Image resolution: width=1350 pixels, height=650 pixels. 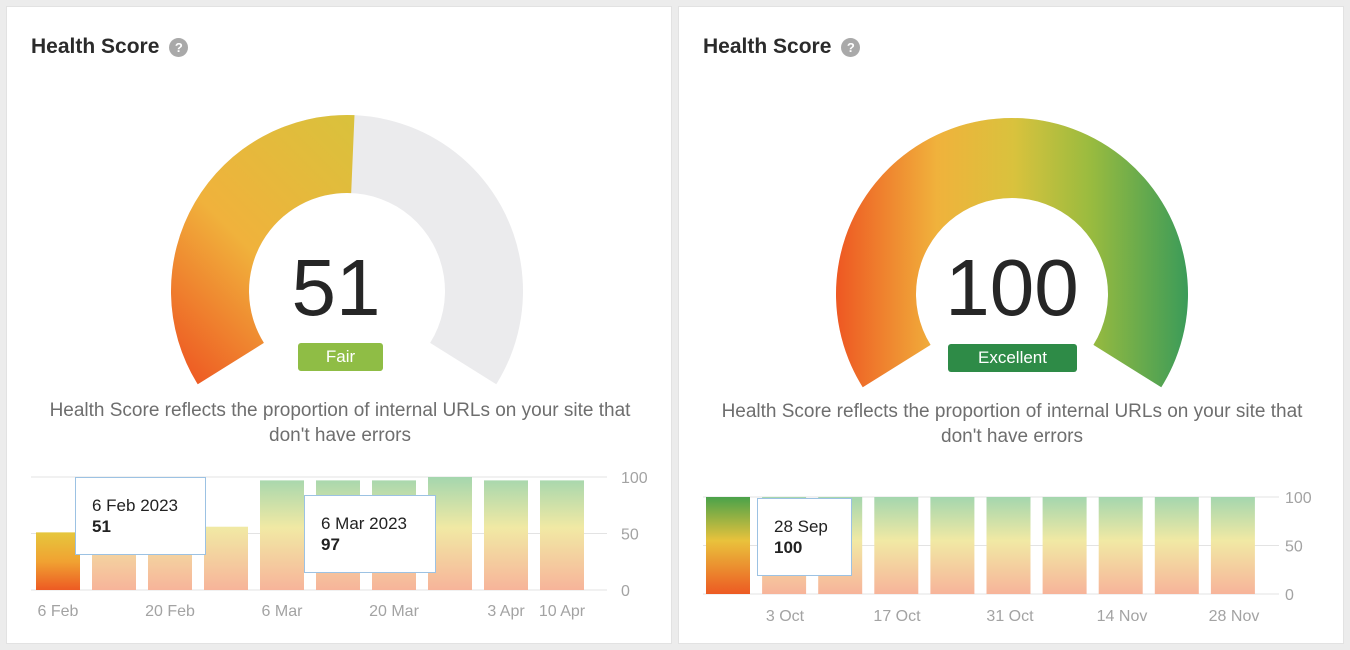 I want to click on tooltip-date: 6 Feb 2023, so click(x=135, y=505).